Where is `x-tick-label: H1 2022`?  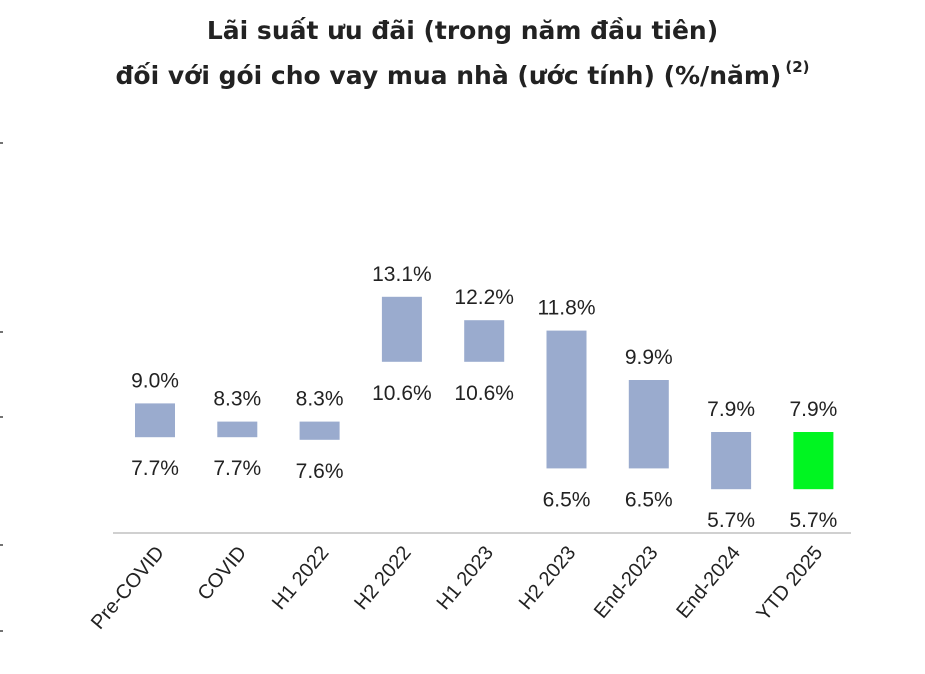
x-tick-label: H1 2022 is located at coordinates (300, 578).